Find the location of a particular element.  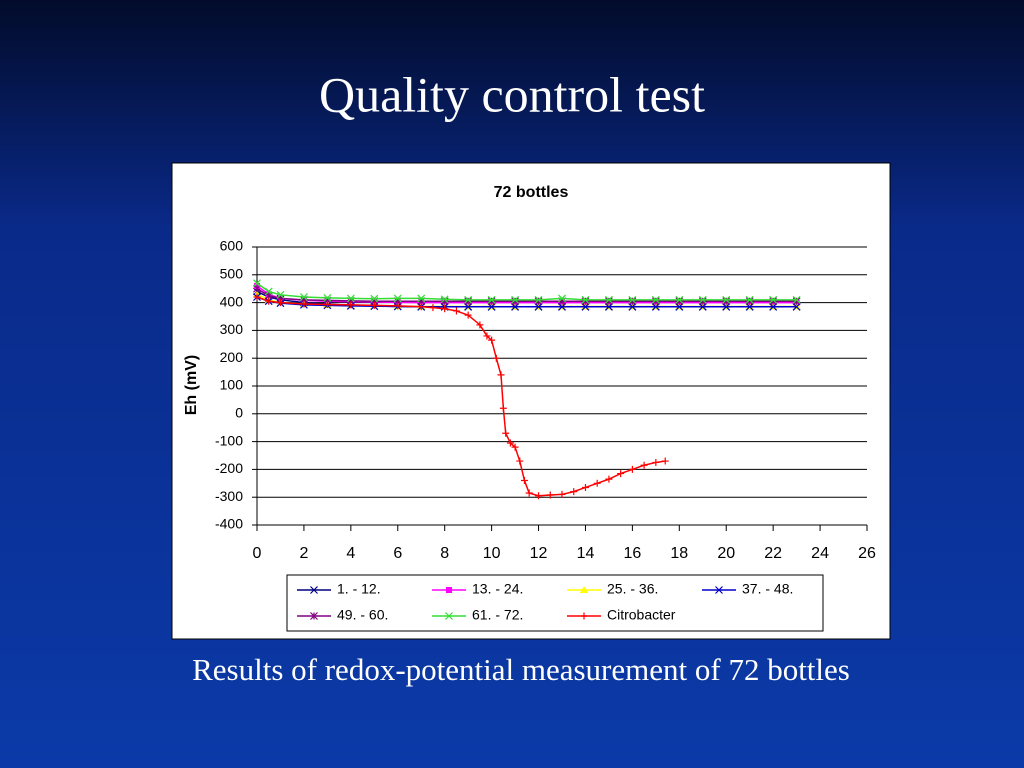

x-tick-label: 22 is located at coordinates (773, 553).